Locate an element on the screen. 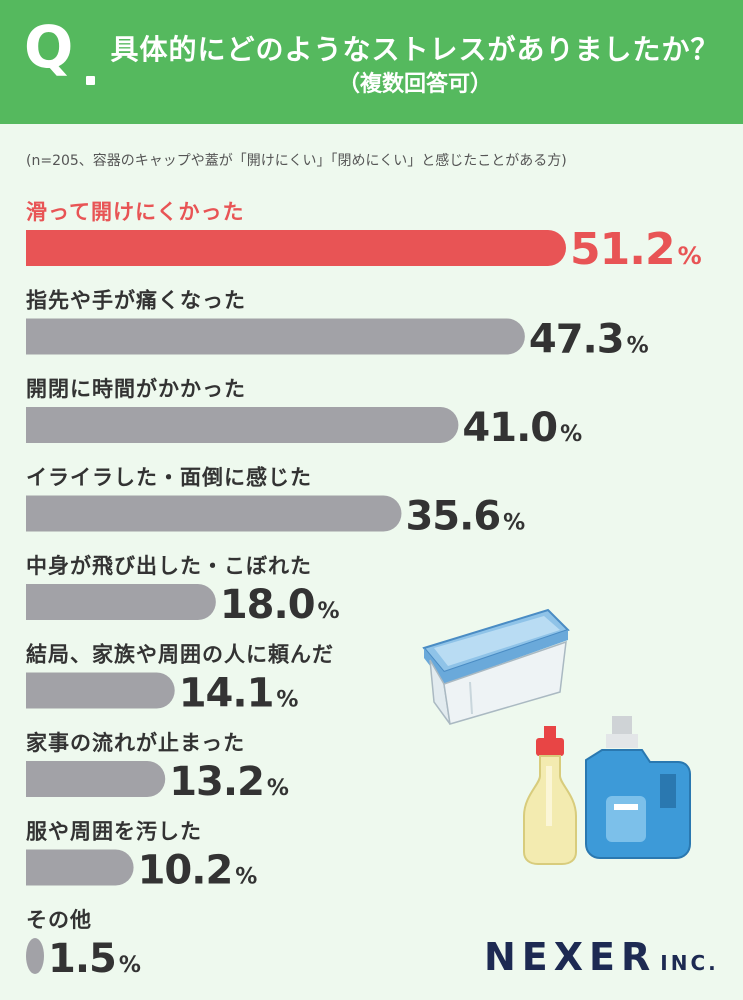 The height and width of the screenshot is (1000, 743). dressing-bottle-icon is located at coordinates (550, 795).